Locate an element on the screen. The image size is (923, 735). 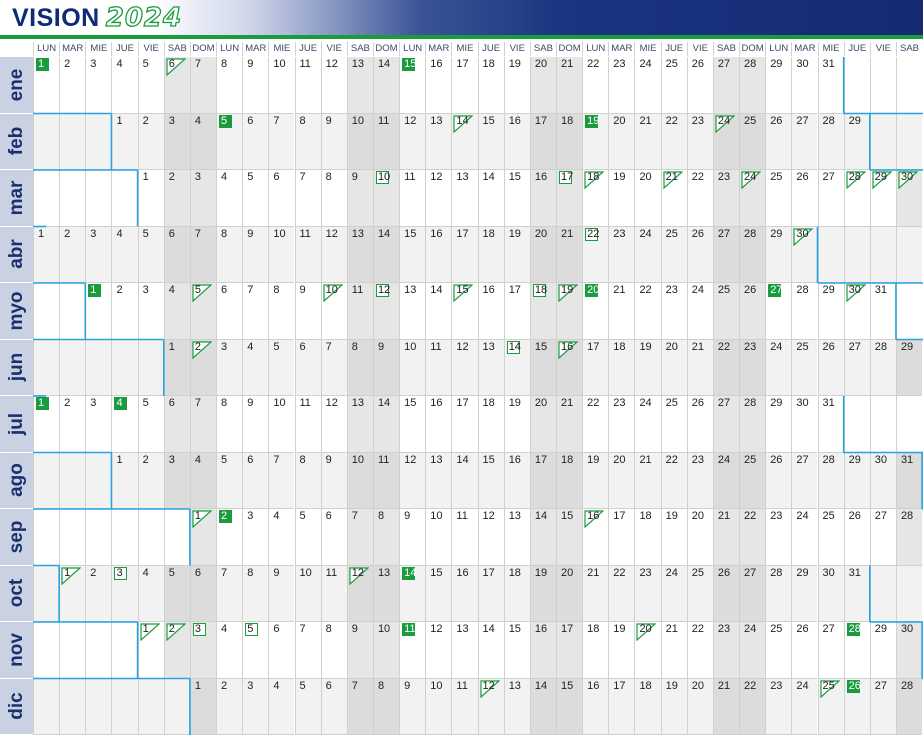
day-cell: 28 is located at coordinates (804, 311).